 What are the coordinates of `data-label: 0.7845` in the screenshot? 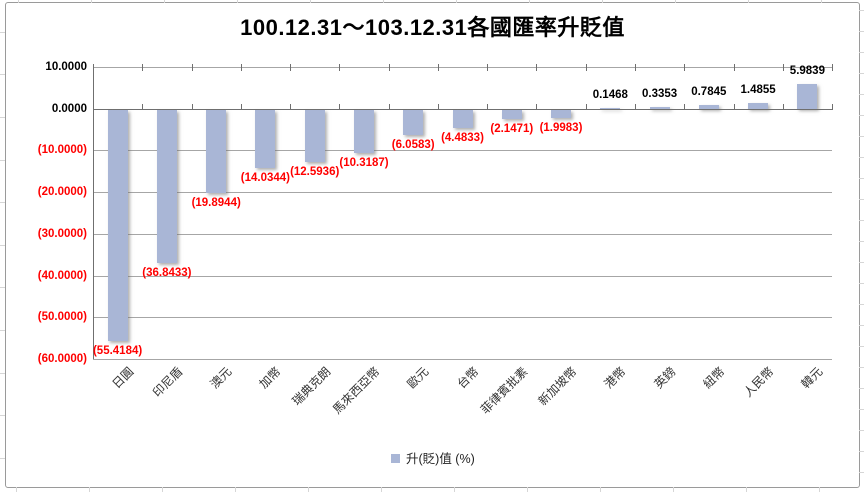 It's located at (709, 92).